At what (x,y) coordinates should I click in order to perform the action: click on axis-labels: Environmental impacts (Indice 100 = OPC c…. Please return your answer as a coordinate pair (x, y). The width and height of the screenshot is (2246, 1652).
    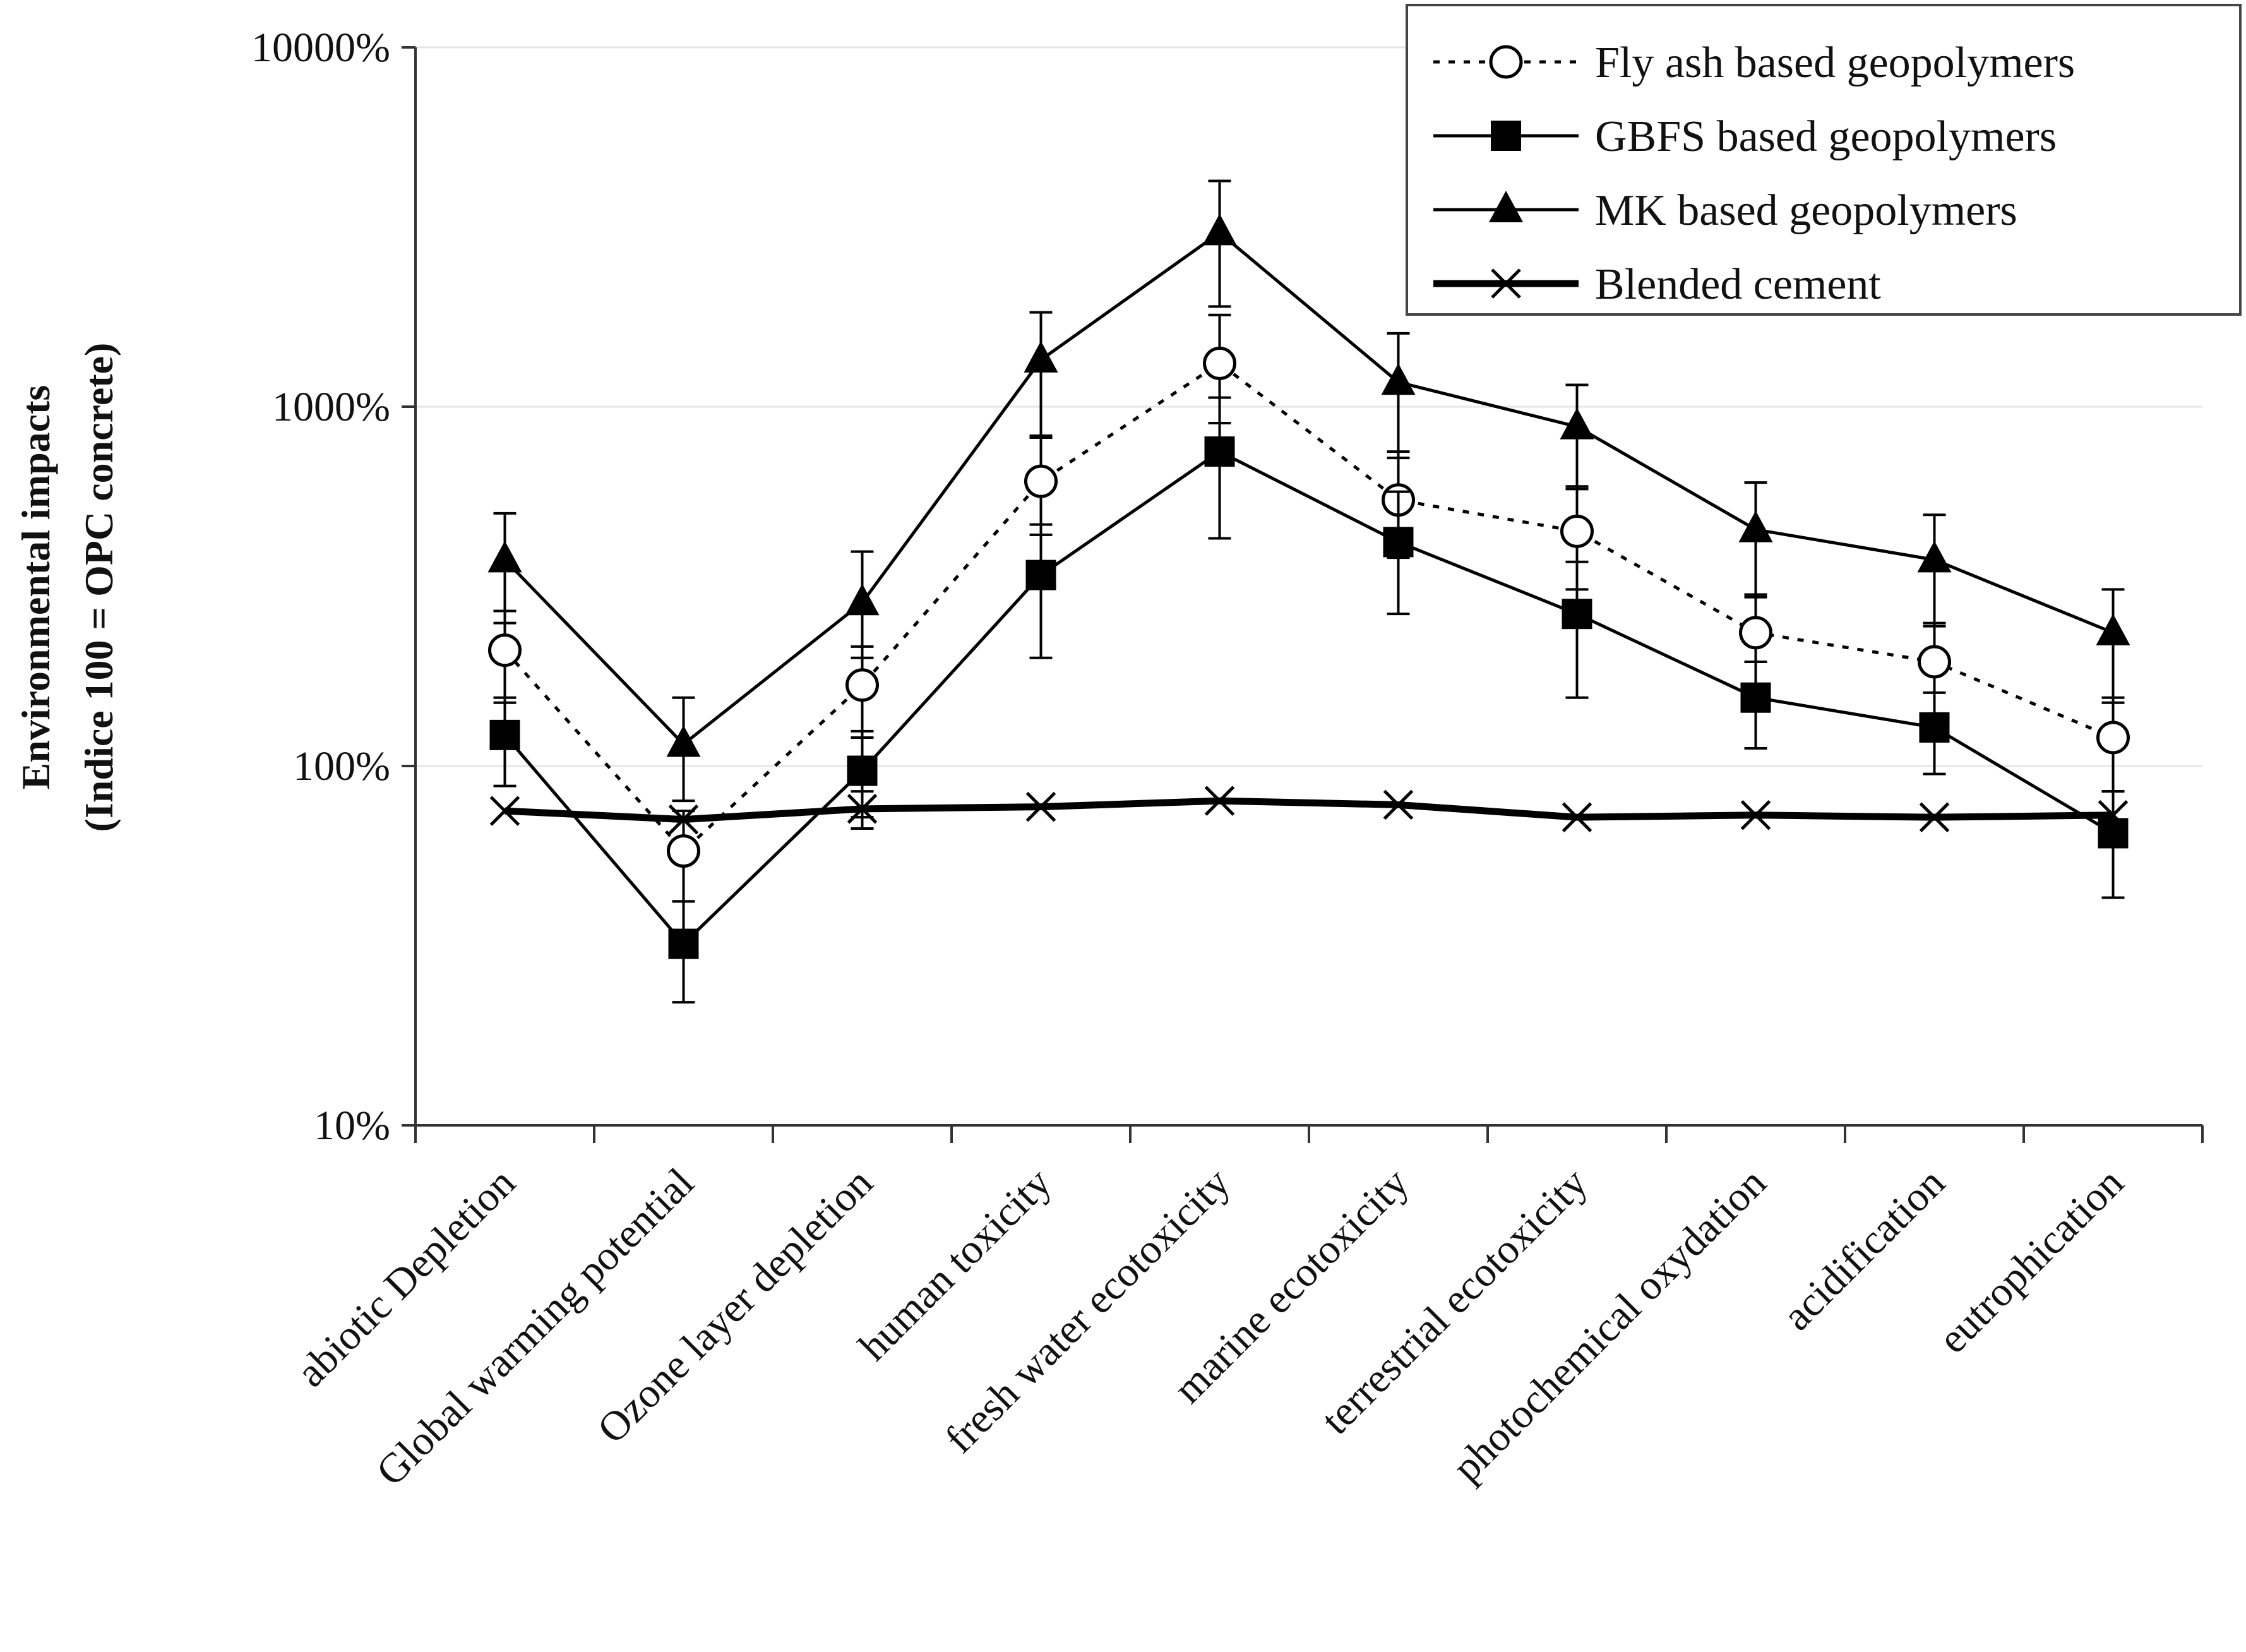
    Looking at the image, I should click on (67, 588).